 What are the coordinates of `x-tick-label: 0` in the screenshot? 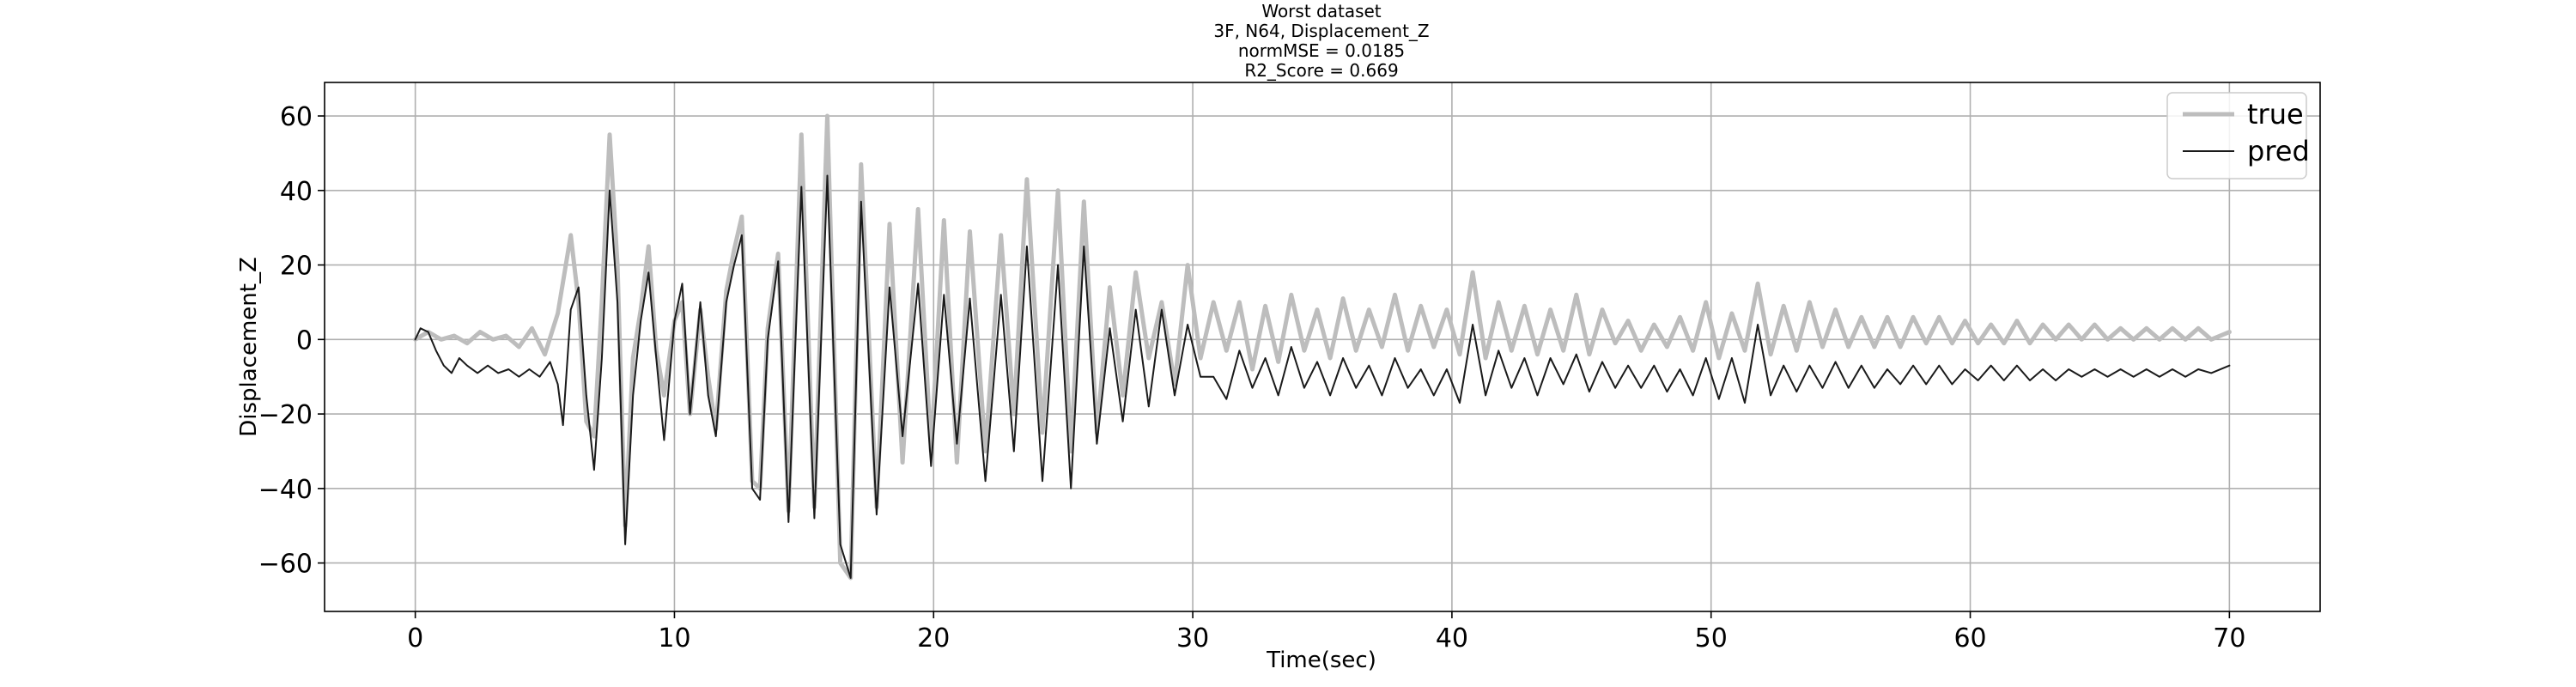 It's located at (415, 638).